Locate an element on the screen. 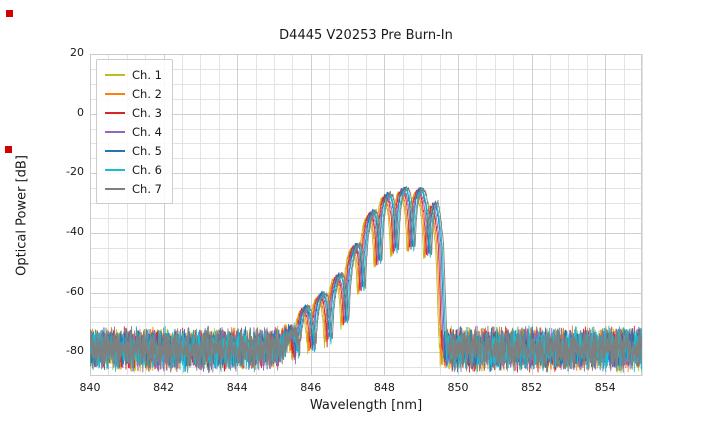  y-tick-label: 20 is located at coordinates (77, 52).